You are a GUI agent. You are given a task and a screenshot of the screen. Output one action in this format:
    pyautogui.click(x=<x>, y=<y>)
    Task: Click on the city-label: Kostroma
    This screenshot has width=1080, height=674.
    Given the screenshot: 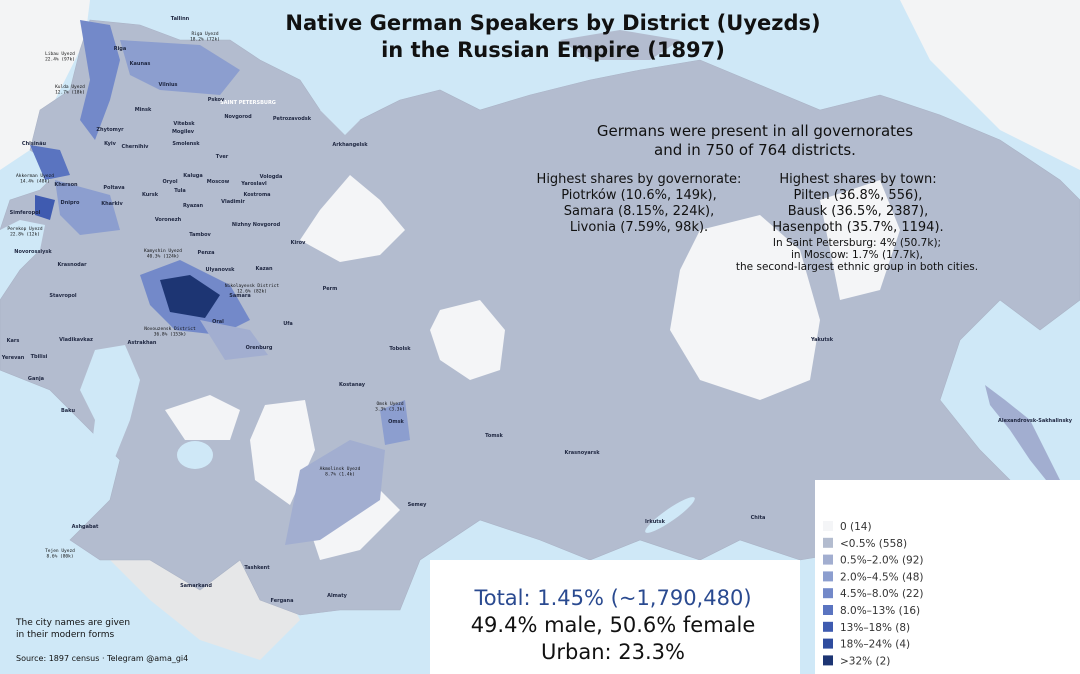 What is the action you would take?
    pyautogui.click(x=256, y=195)
    